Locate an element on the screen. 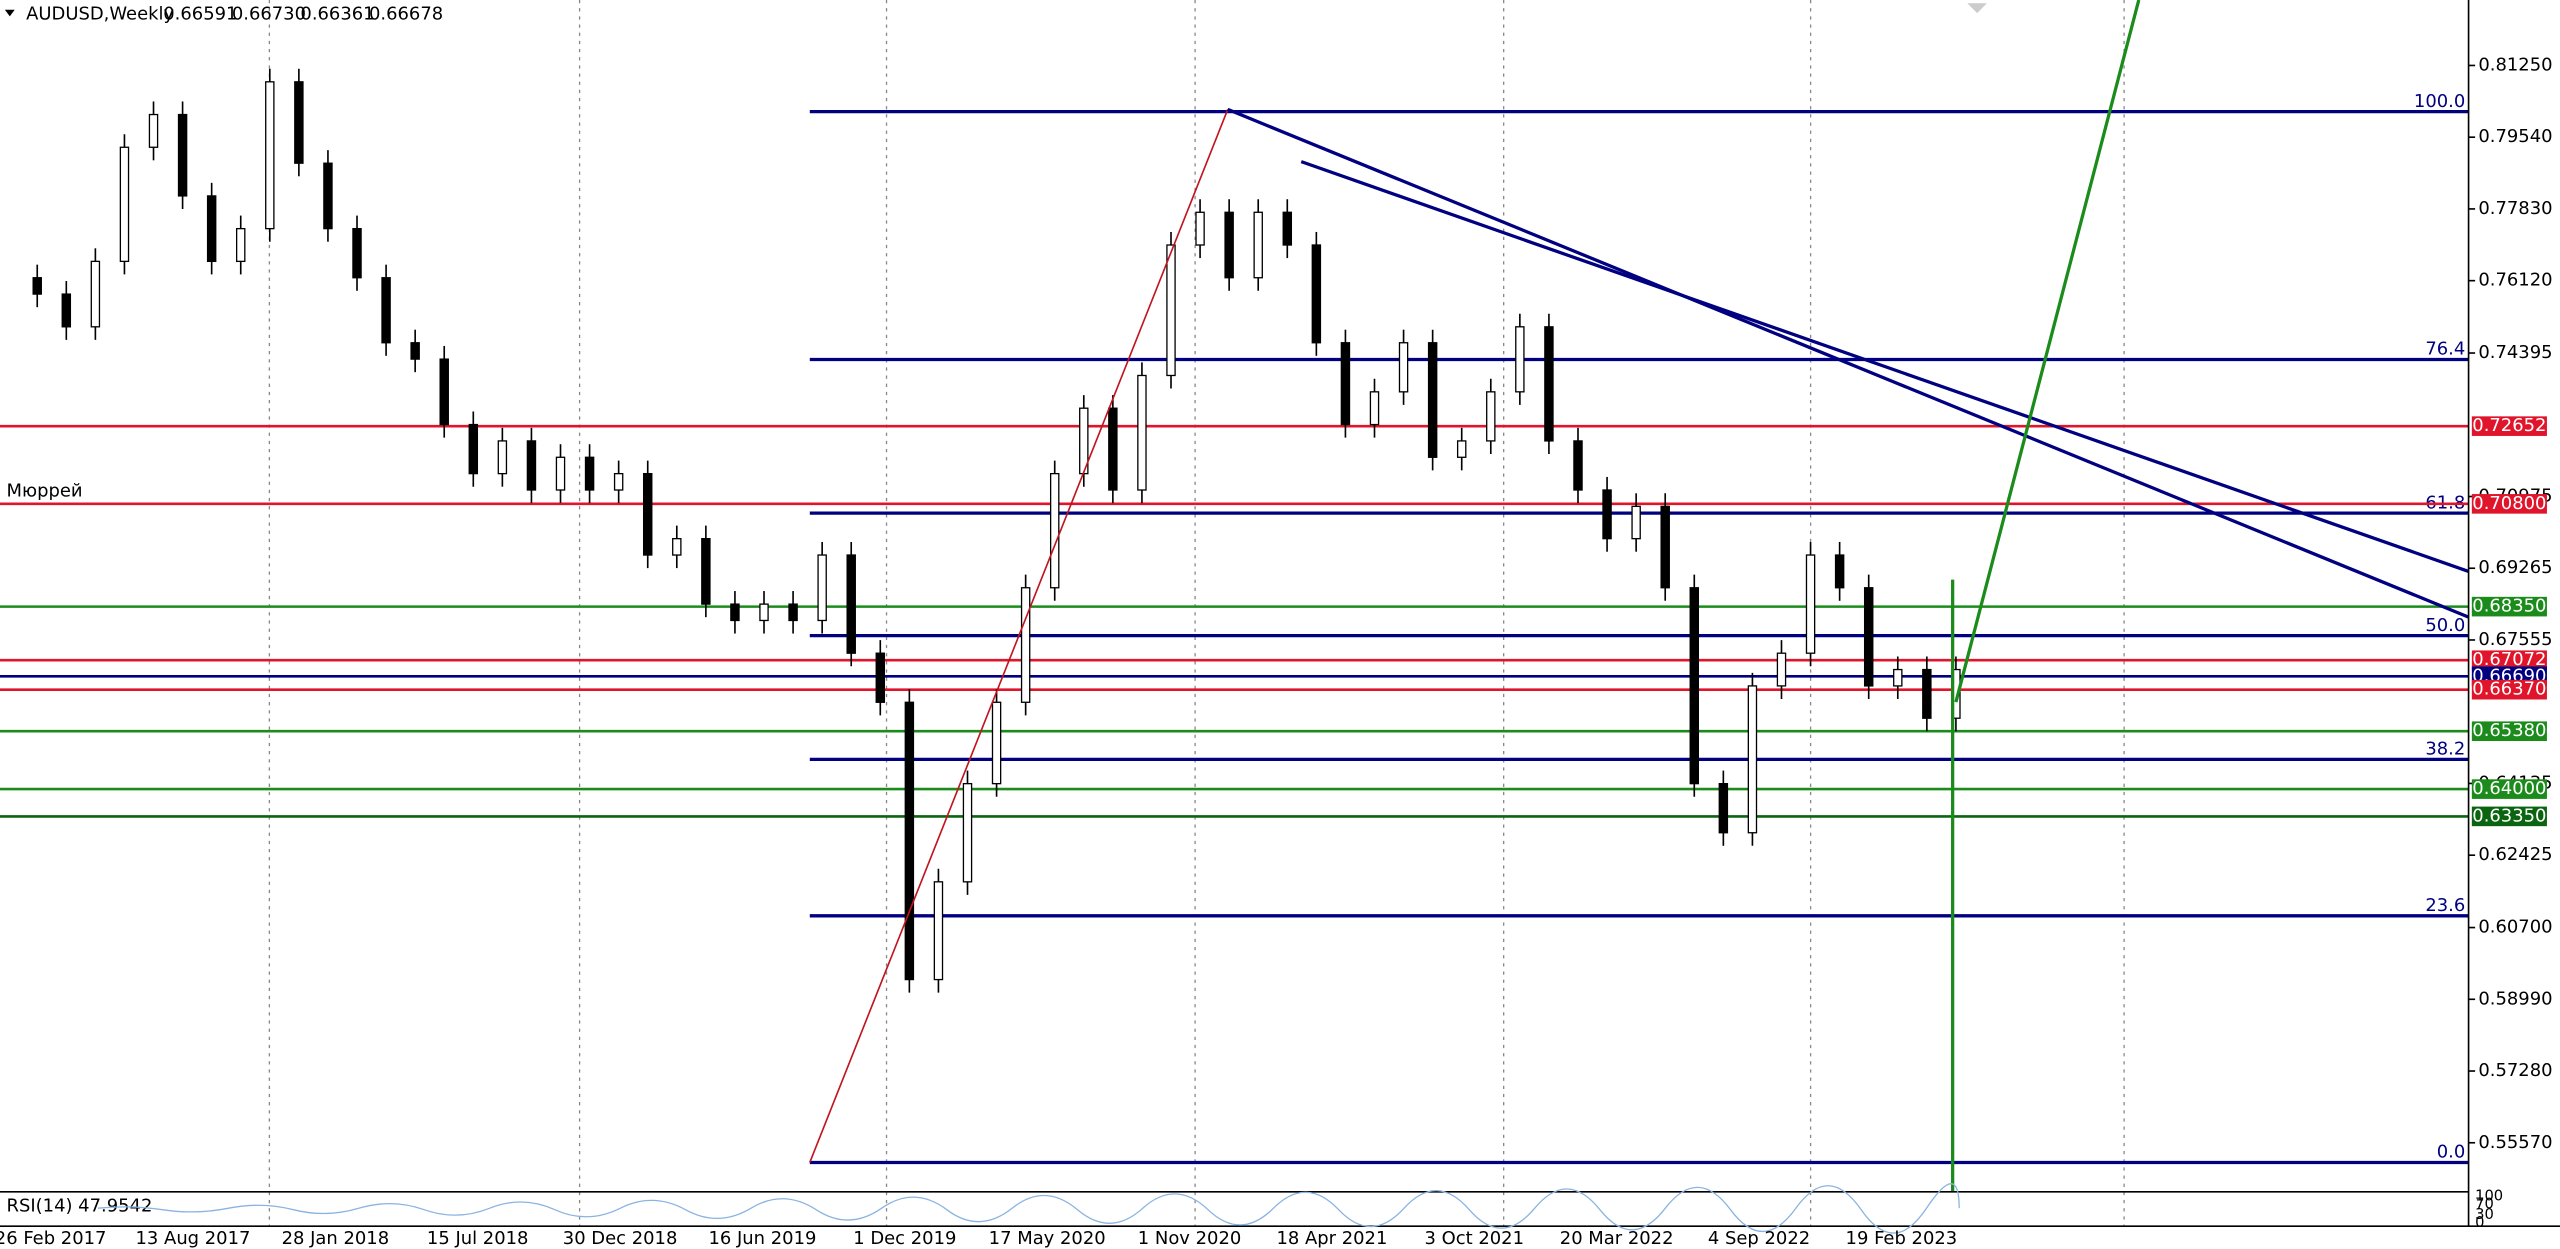  rsi-tick-label: 0 is located at coordinates (2479, 1222).